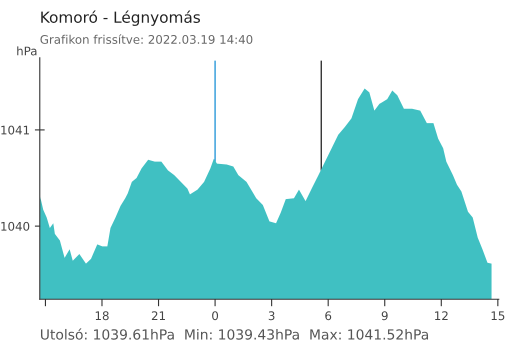 Image resolution: width=510 pixels, height=350 pixels. I want to click on y-axis-title: hPa, so click(26, 51).